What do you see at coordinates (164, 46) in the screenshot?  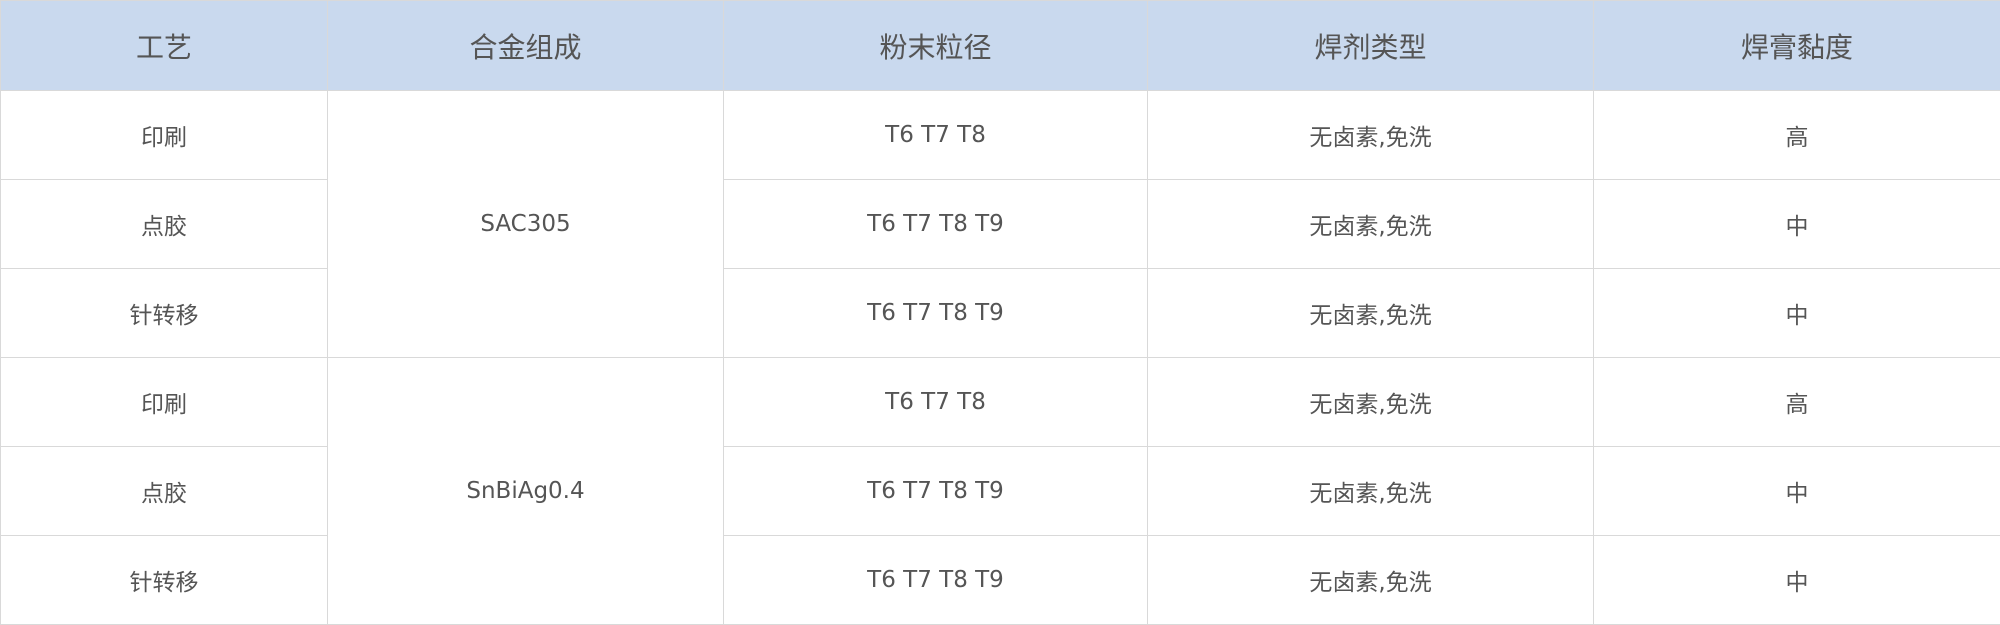 I see `header-process: 工艺` at bounding box center [164, 46].